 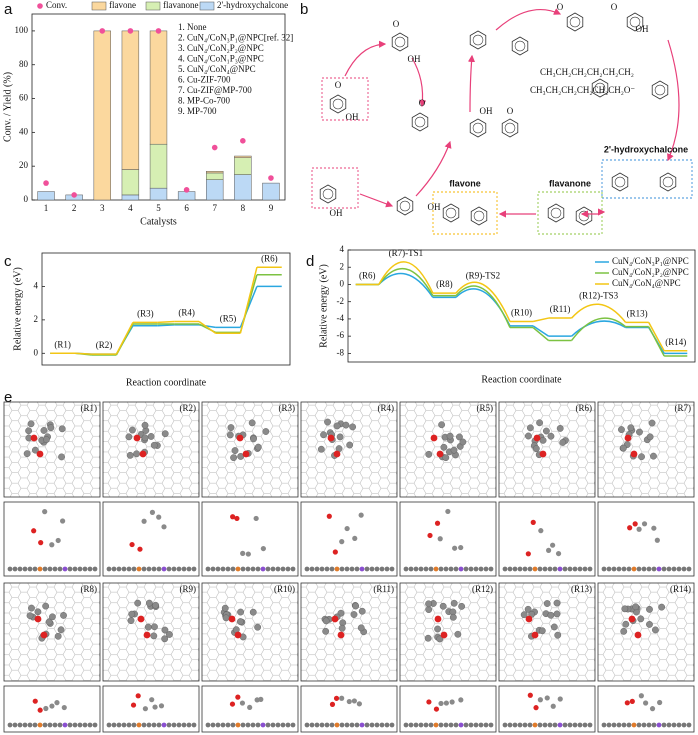 I want to click on side-view, so click(x=151, y=539).